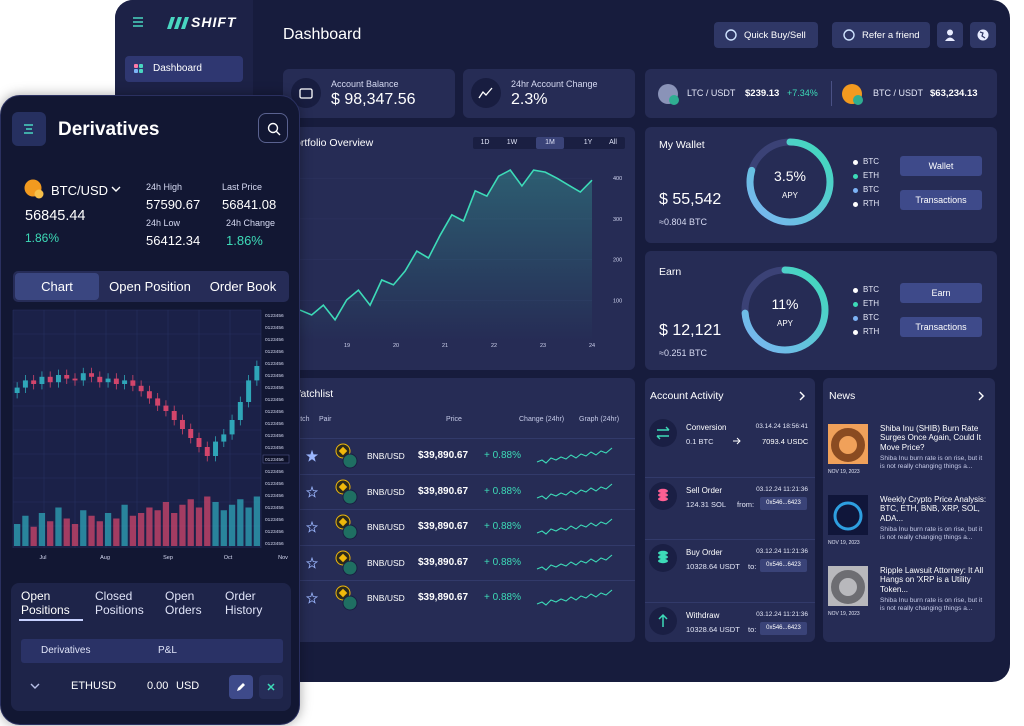 This screenshot has width=1024, height=726. I want to click on balance-label: Account Balance, so click(365, 84).